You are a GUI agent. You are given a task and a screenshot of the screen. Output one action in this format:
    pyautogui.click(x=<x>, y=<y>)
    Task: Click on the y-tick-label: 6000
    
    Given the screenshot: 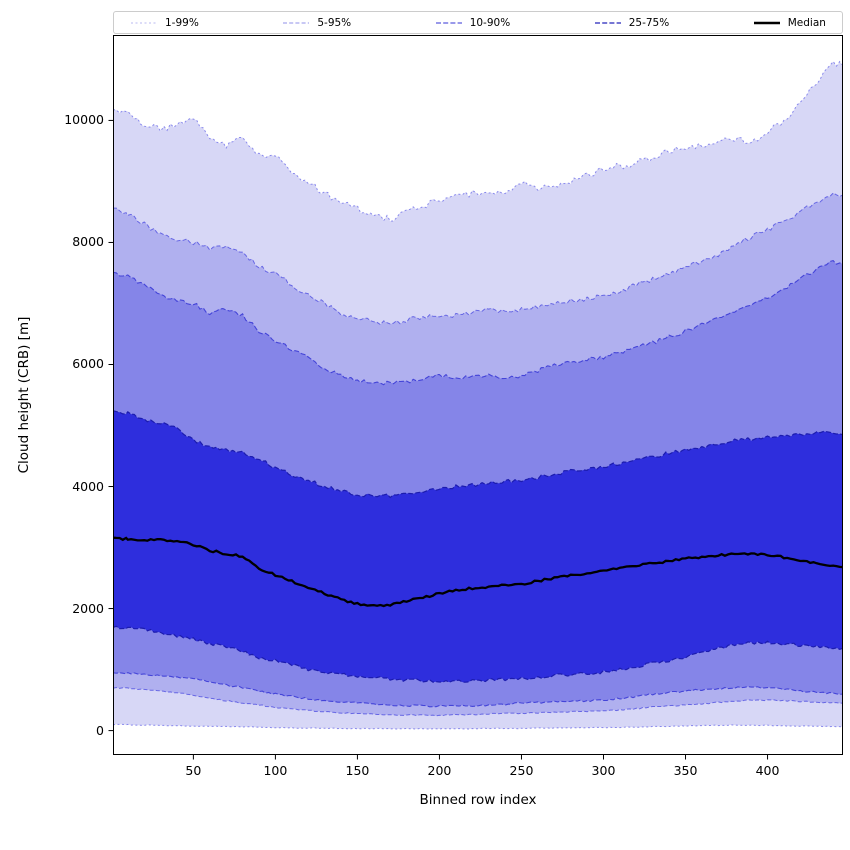 What is the action you would take?
    pyautogui.click(x=88, y=364)
    